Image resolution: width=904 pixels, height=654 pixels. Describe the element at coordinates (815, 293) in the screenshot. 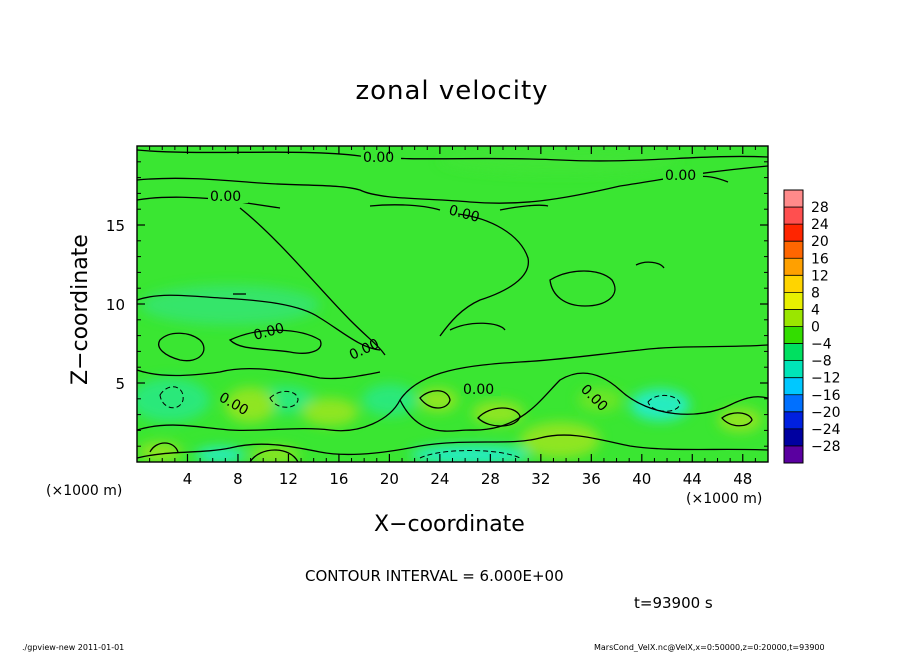

I see `colorbar-label: 8` at that location.